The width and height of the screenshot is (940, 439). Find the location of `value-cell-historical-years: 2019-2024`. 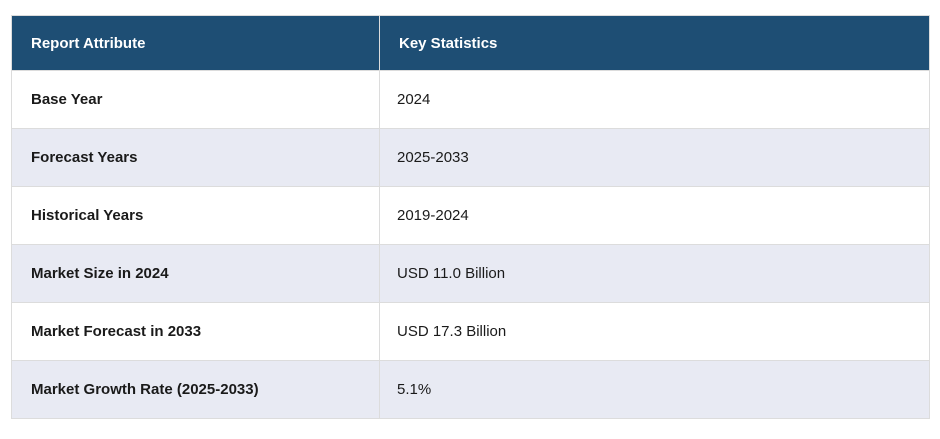

value-cell-historical-years: 2019-2024 is located at coordinates (654, 215).